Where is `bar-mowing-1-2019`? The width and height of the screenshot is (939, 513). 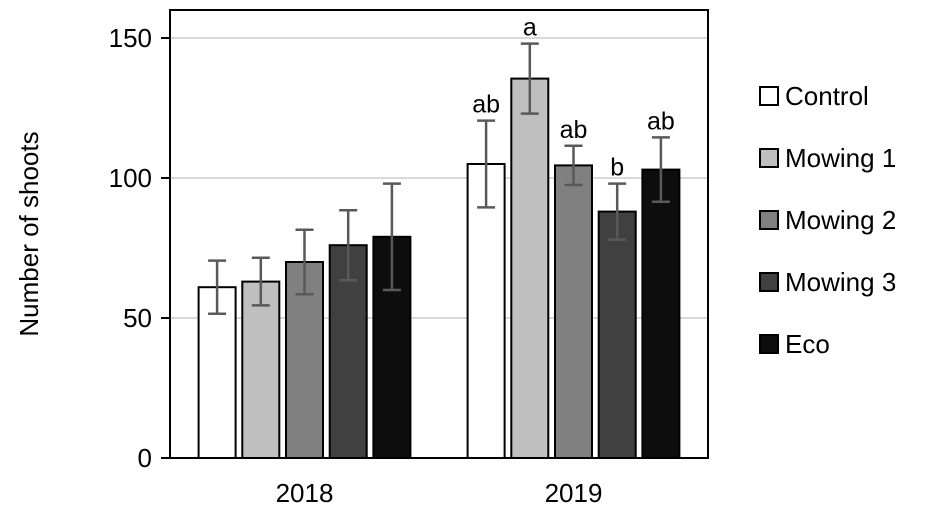 bar-mowing-1-2019 is located at coordinates (530, 268).